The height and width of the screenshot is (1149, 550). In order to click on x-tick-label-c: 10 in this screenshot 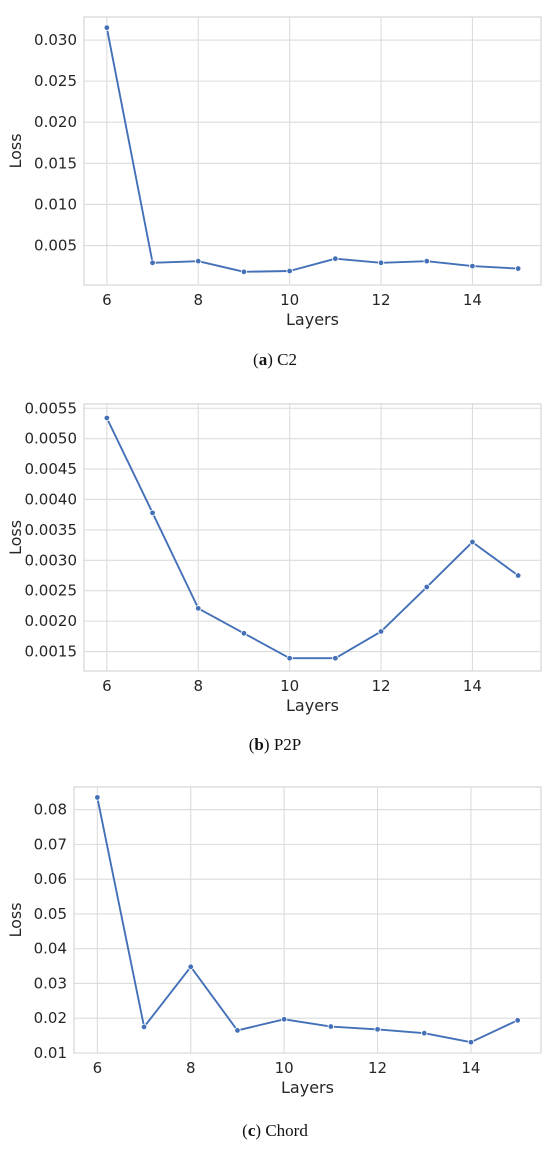, I will do `click(284, 1068)`.